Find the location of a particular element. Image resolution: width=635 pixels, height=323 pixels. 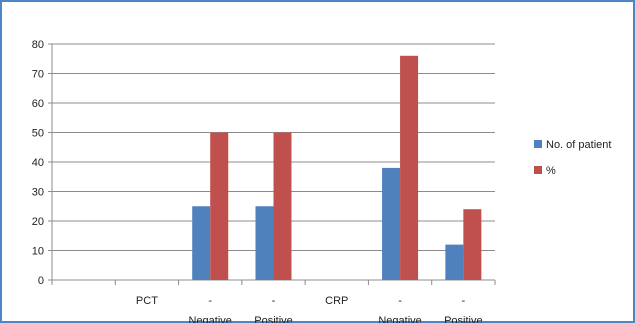

legend-label: No. of patient is located at coordinates (578, 145).